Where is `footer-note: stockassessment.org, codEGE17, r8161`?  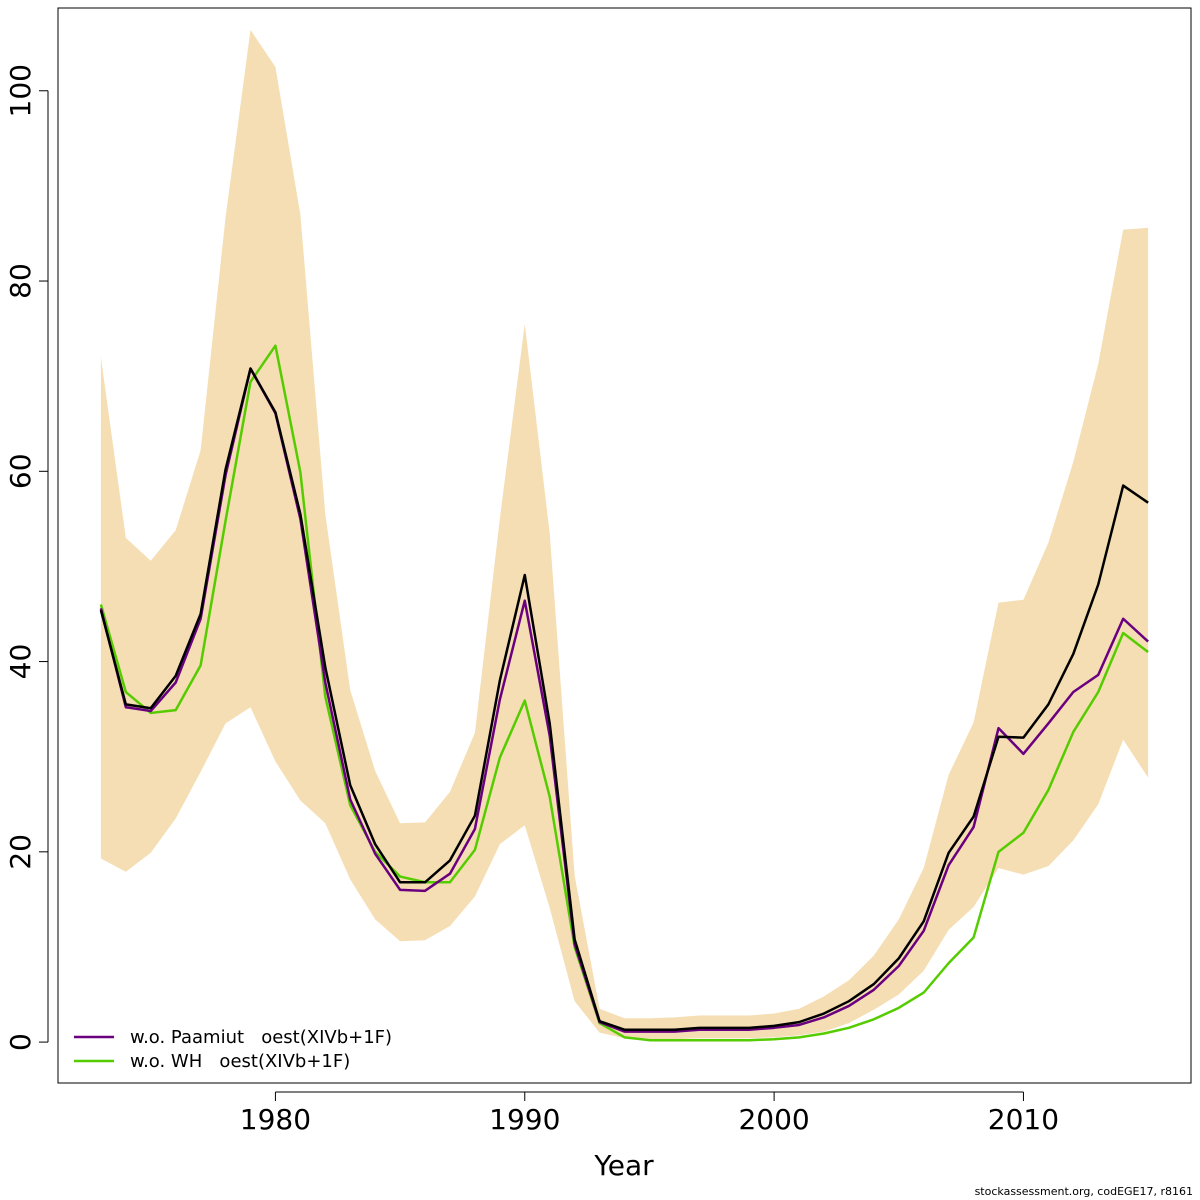
footer-note: stockassessment.org, codEGE17, r8161 is located at coordinates (1084, 1191).